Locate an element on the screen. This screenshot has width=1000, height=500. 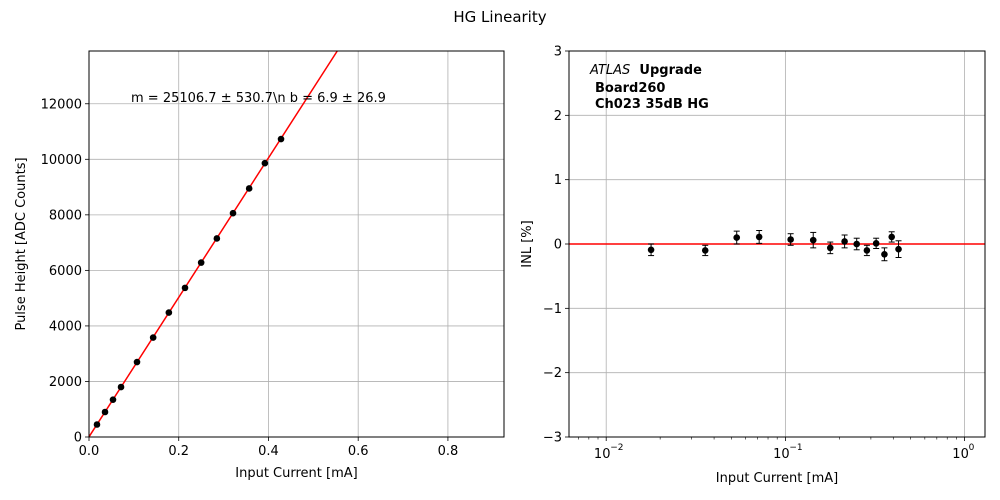
fit-annotation: m = 25106.7 ± 530.7\n b = 6.9 ± 26.9 is located at coordinates (258, 98).